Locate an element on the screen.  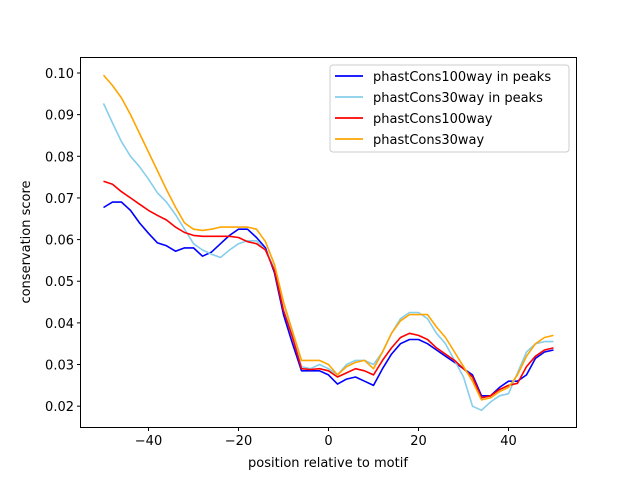
y-tick-label: 0.07 is located at coordinates (59, 199).